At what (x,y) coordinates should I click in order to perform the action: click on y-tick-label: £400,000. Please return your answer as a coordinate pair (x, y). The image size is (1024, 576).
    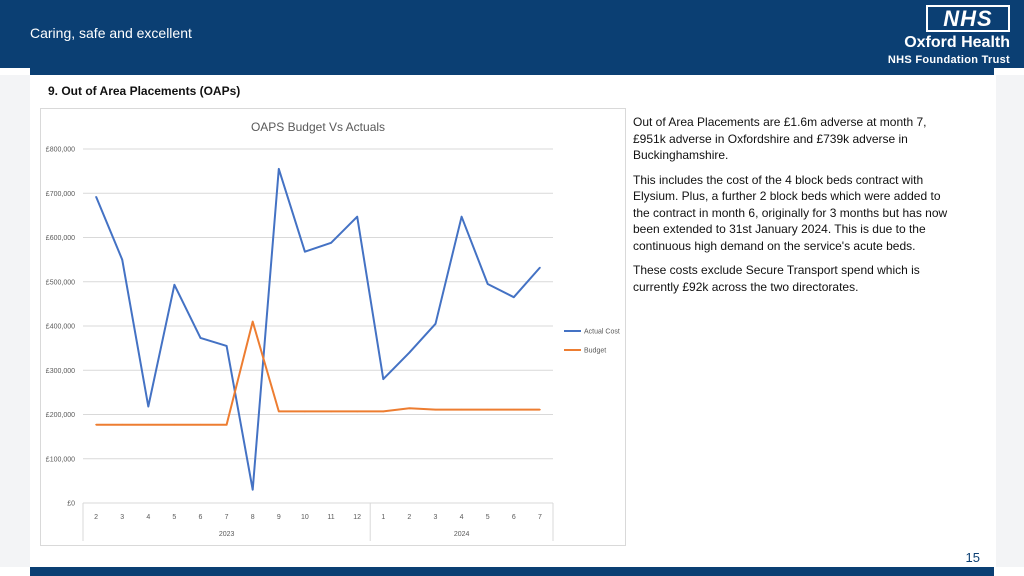
    Looking at the image, I should click on (60, 327).